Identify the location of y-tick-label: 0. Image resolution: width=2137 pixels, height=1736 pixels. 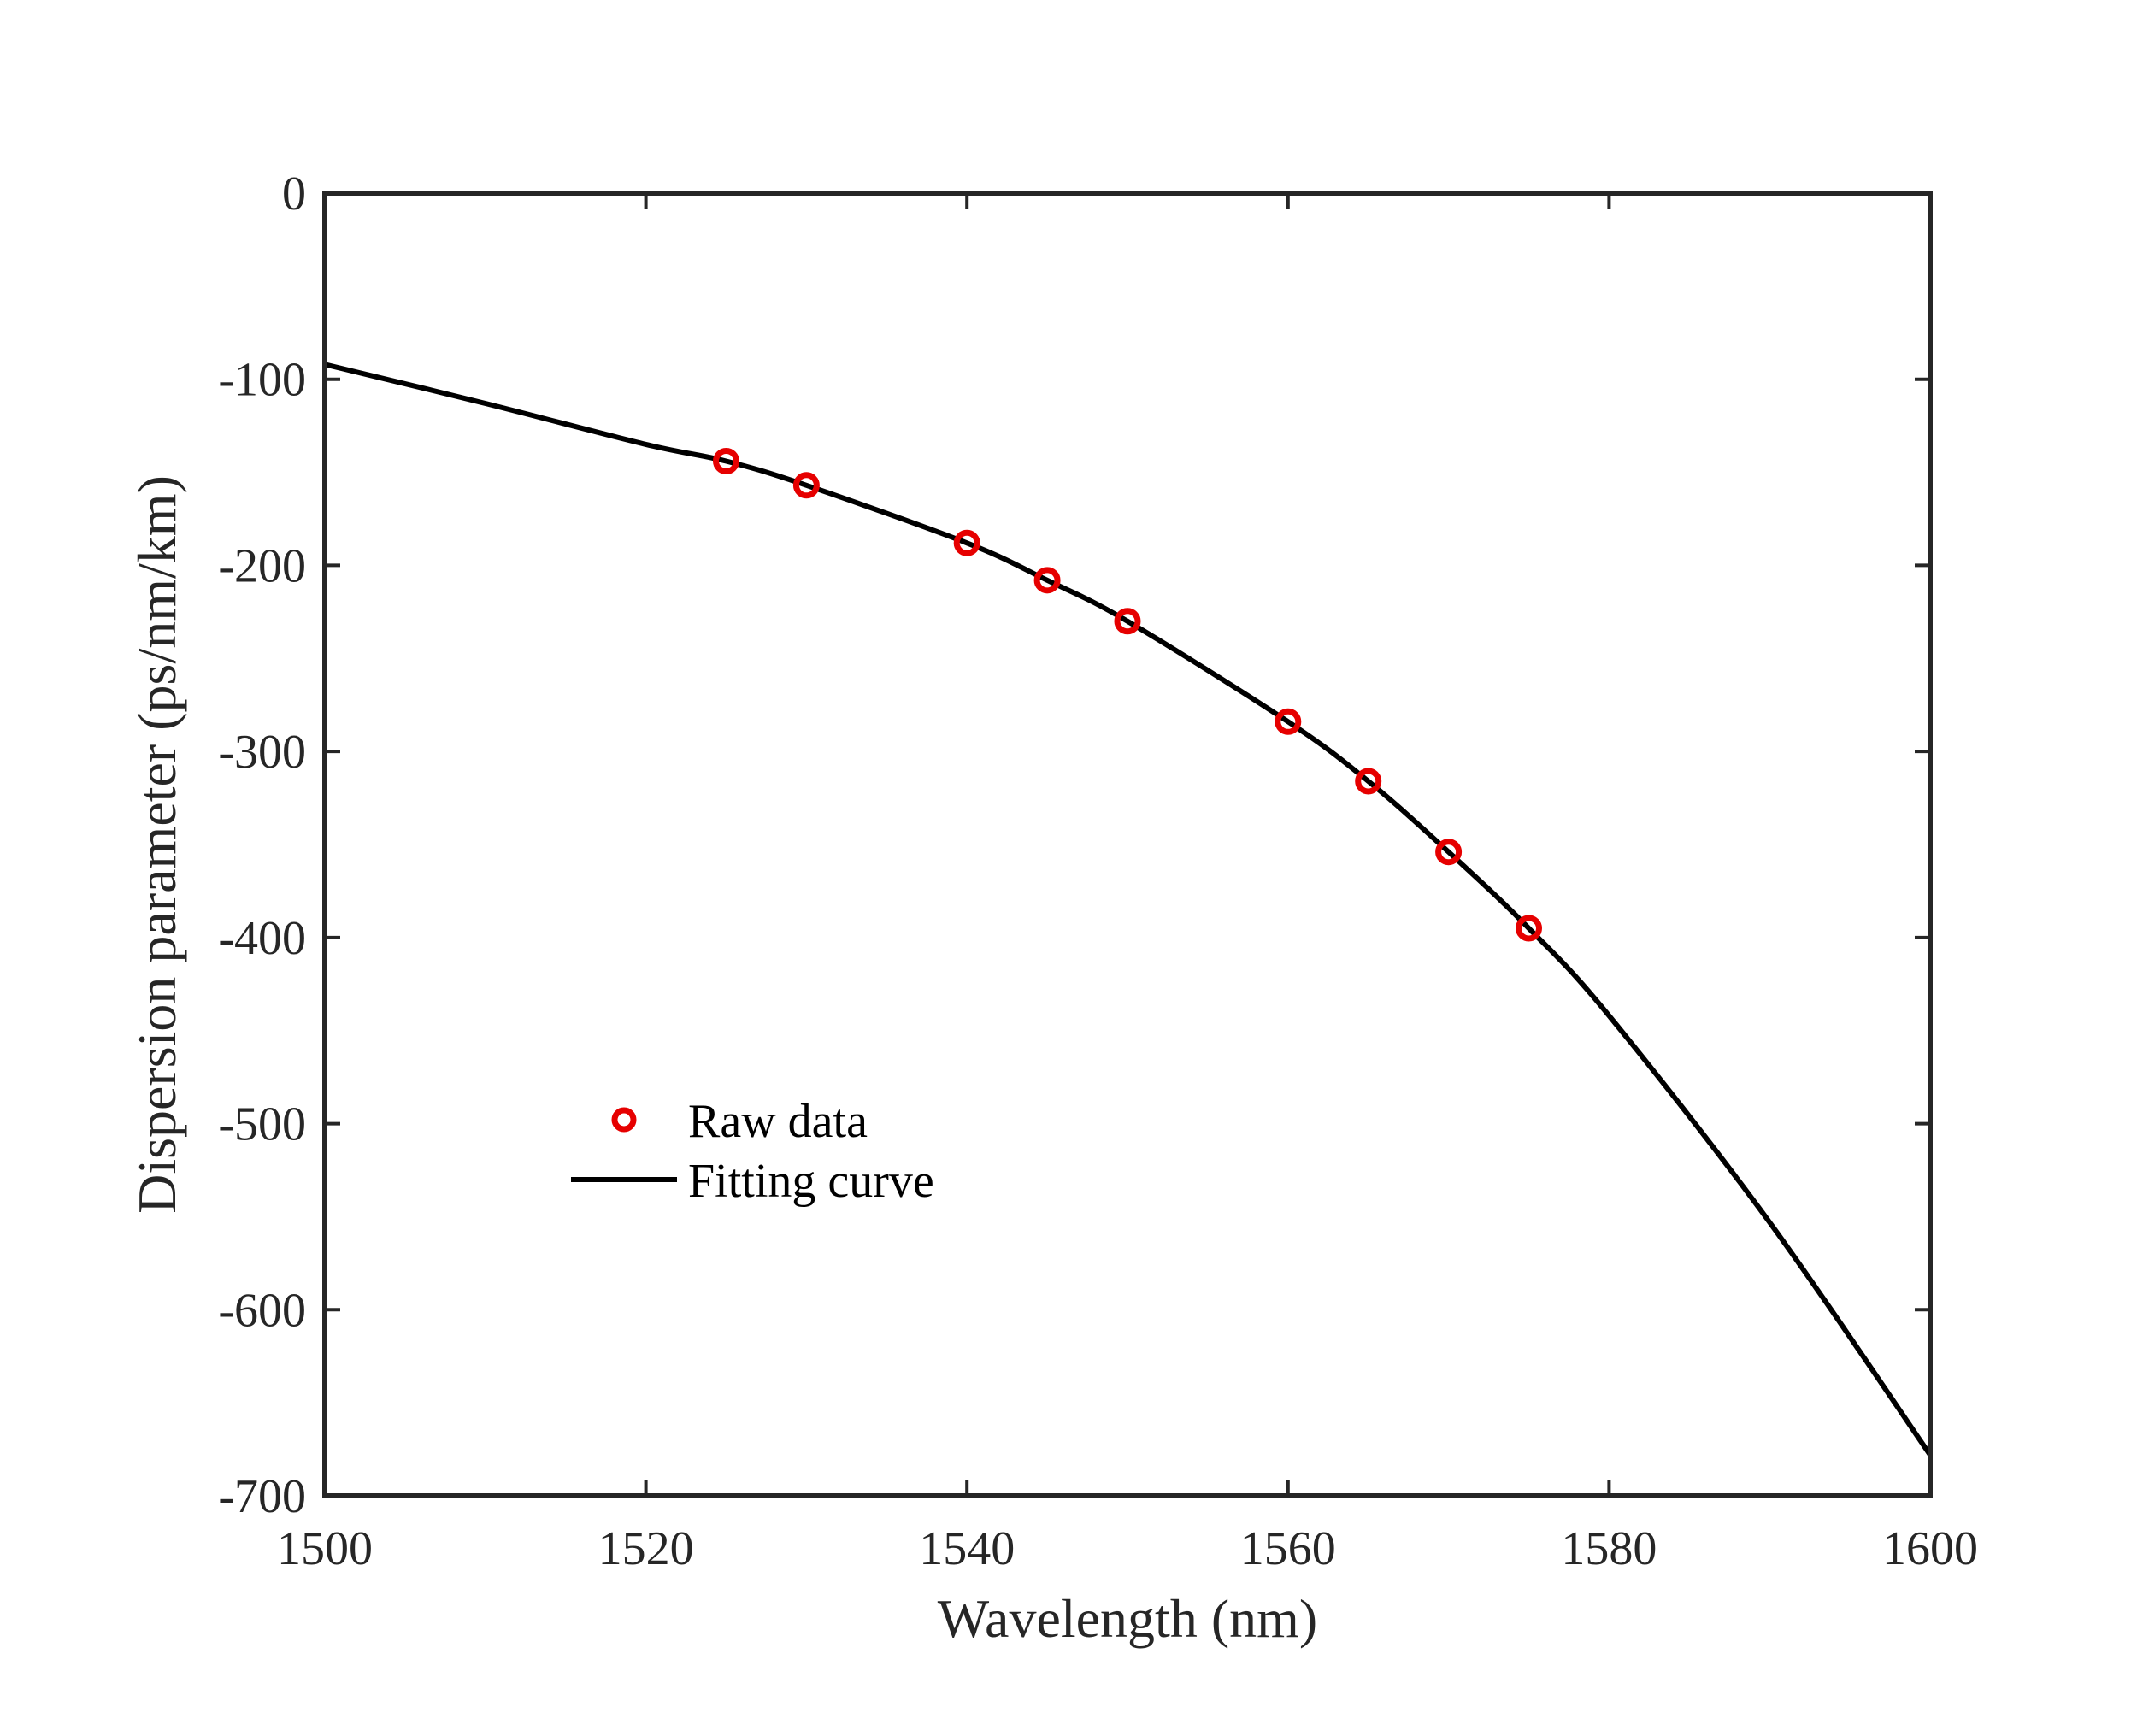
(294, 194).